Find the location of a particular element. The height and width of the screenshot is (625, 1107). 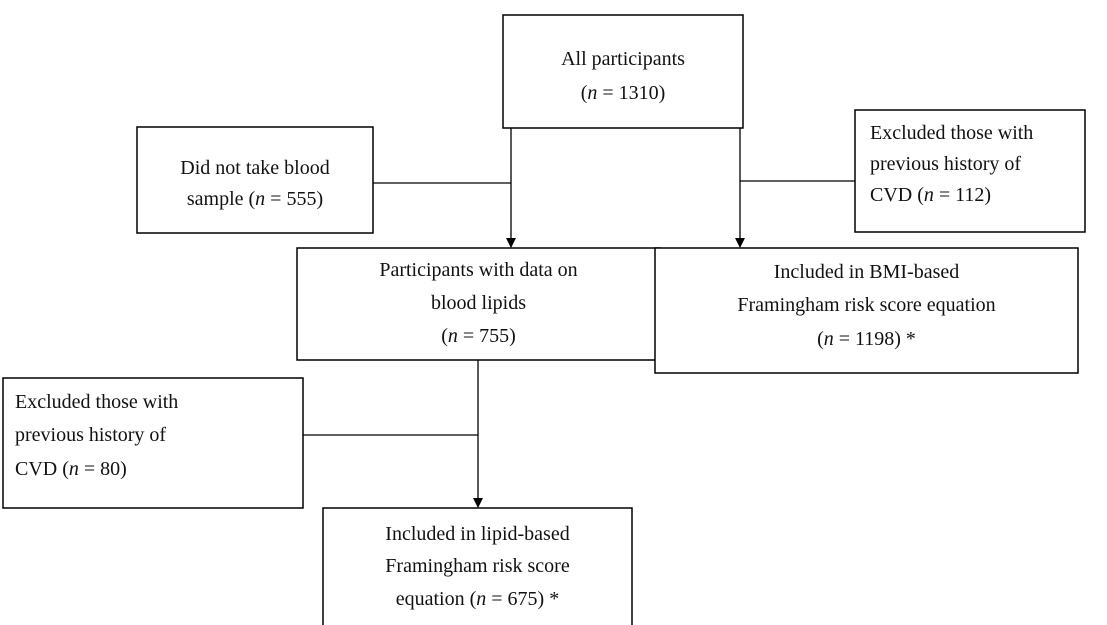

text-segment: = 675) * is located at coordinates (522, 599).